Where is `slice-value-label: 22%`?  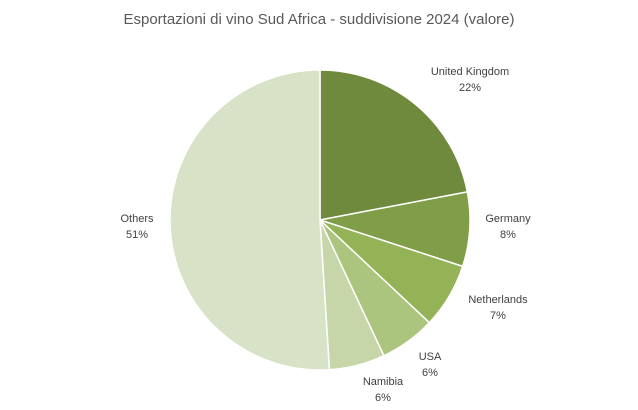
slice-value-label: 22% is located at coordinates (470, 88).